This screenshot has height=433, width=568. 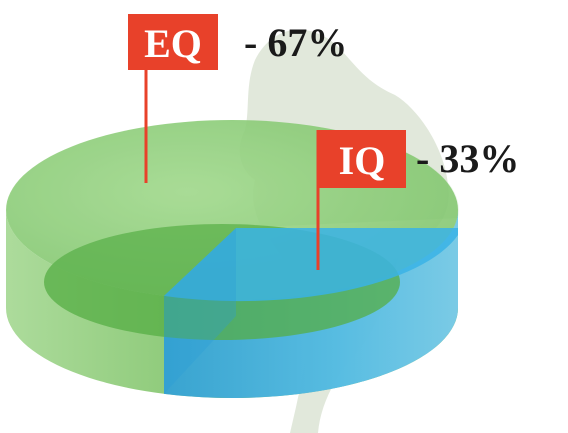 What do you see at coordinates (417, 200) in the screenshot?
I see `flag-iq: IQ - 33%` at bounding box center [417, 200].